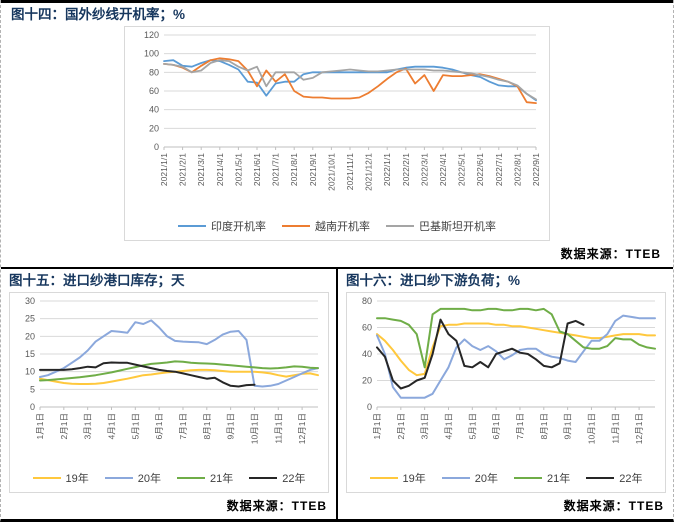  I want to click on y-tick-label: 30, so click(30, 301).